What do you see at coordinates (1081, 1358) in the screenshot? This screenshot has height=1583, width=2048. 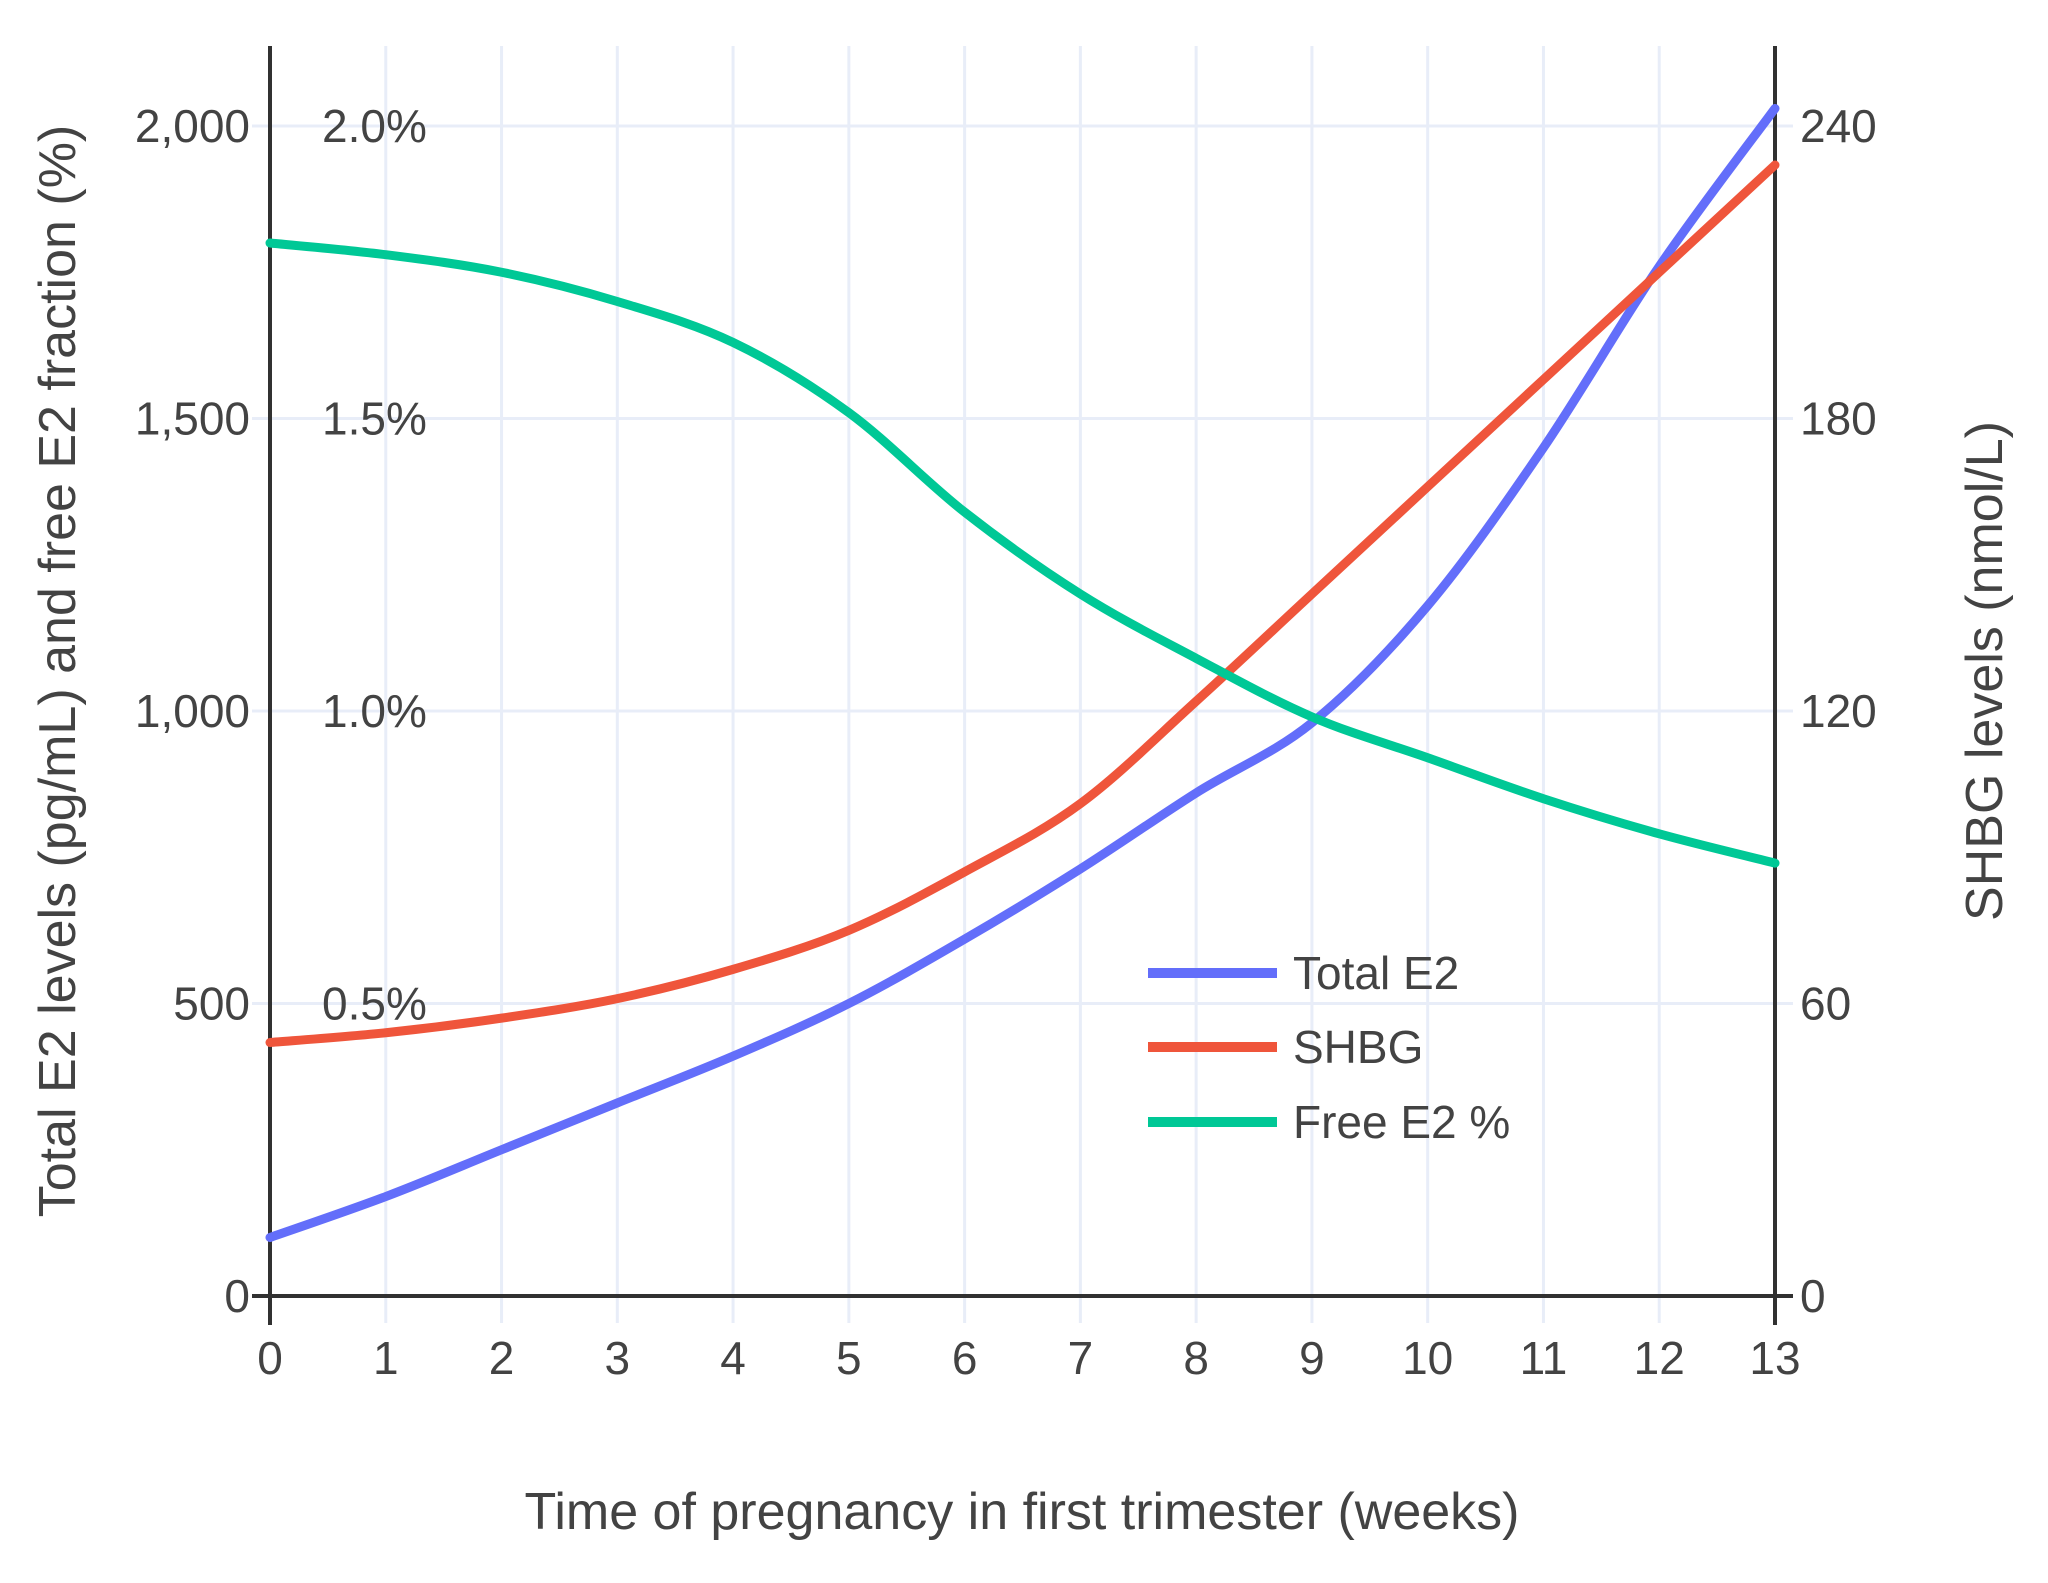 I see `x-tick-label: 7` at bounding box center [1081, 1358].